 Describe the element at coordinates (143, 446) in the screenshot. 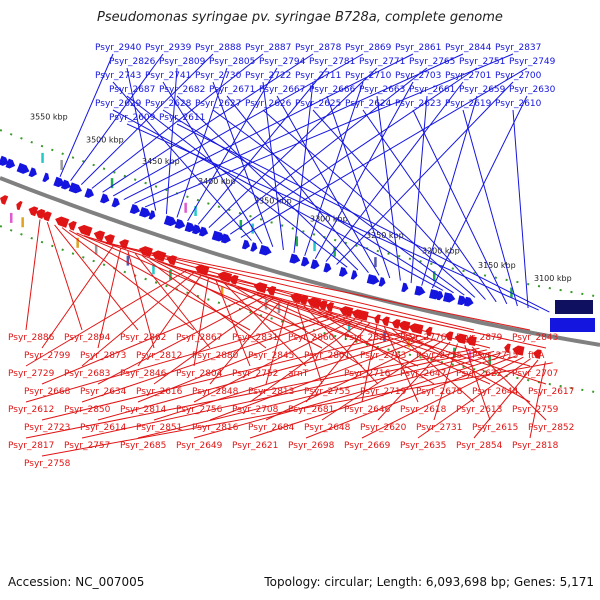

I see `gene-label: Psyr_2685` at that location.